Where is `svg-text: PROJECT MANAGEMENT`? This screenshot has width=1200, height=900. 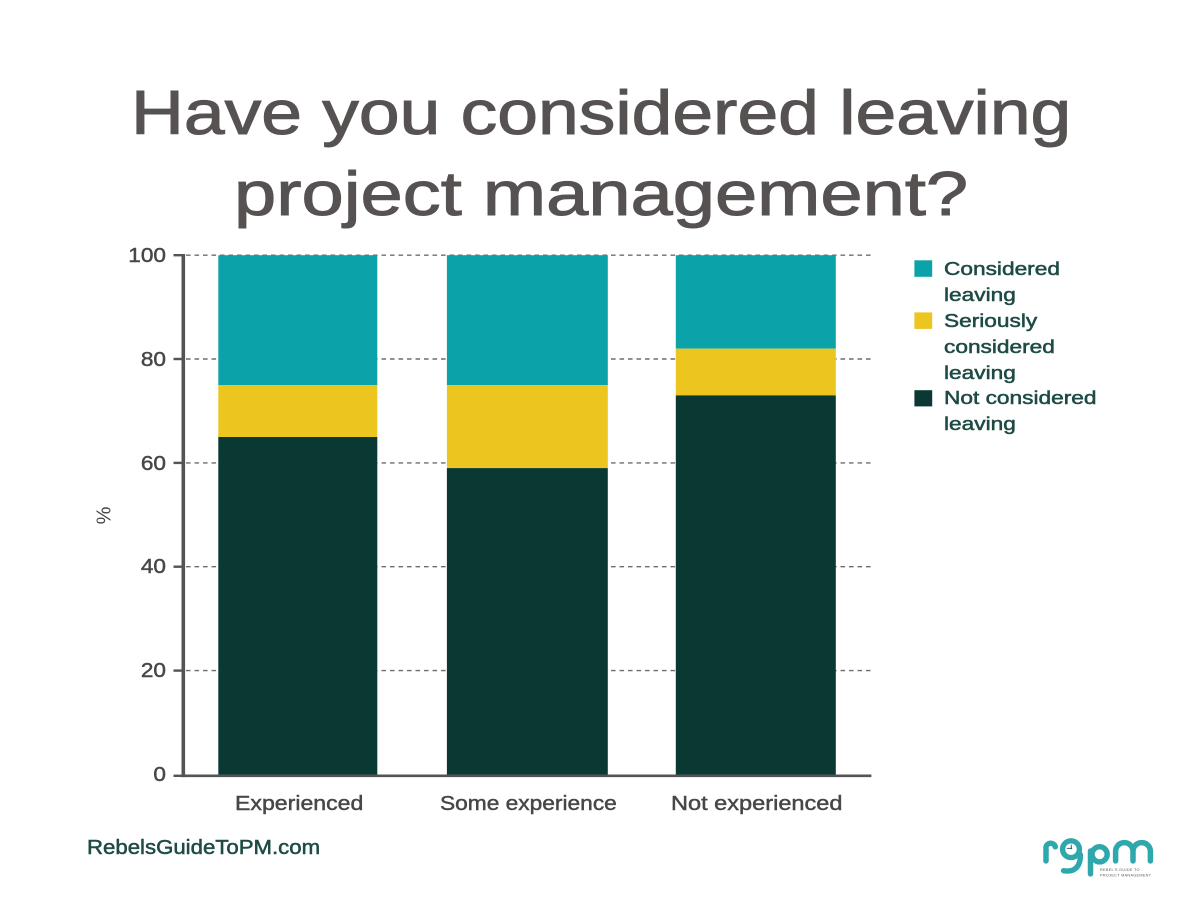
svg-text: PROJECT MANAGEMENT is located at coordinates (1126, 875).